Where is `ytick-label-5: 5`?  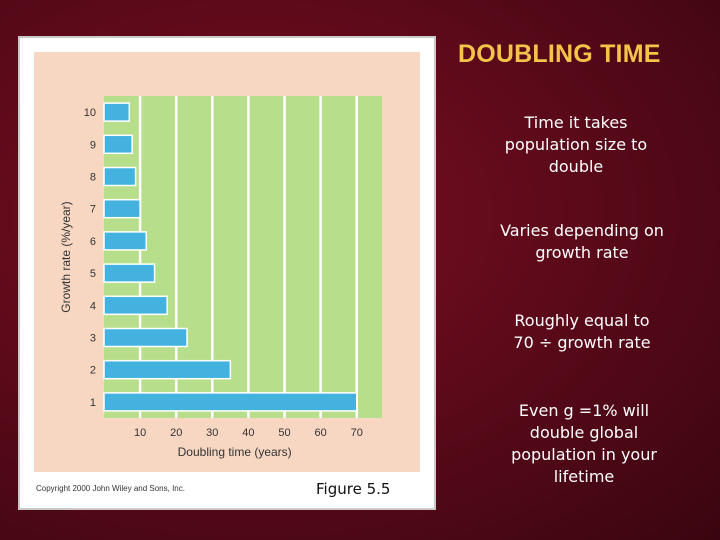 ytick-label-5: 5 is located at coordinates (93, 274).